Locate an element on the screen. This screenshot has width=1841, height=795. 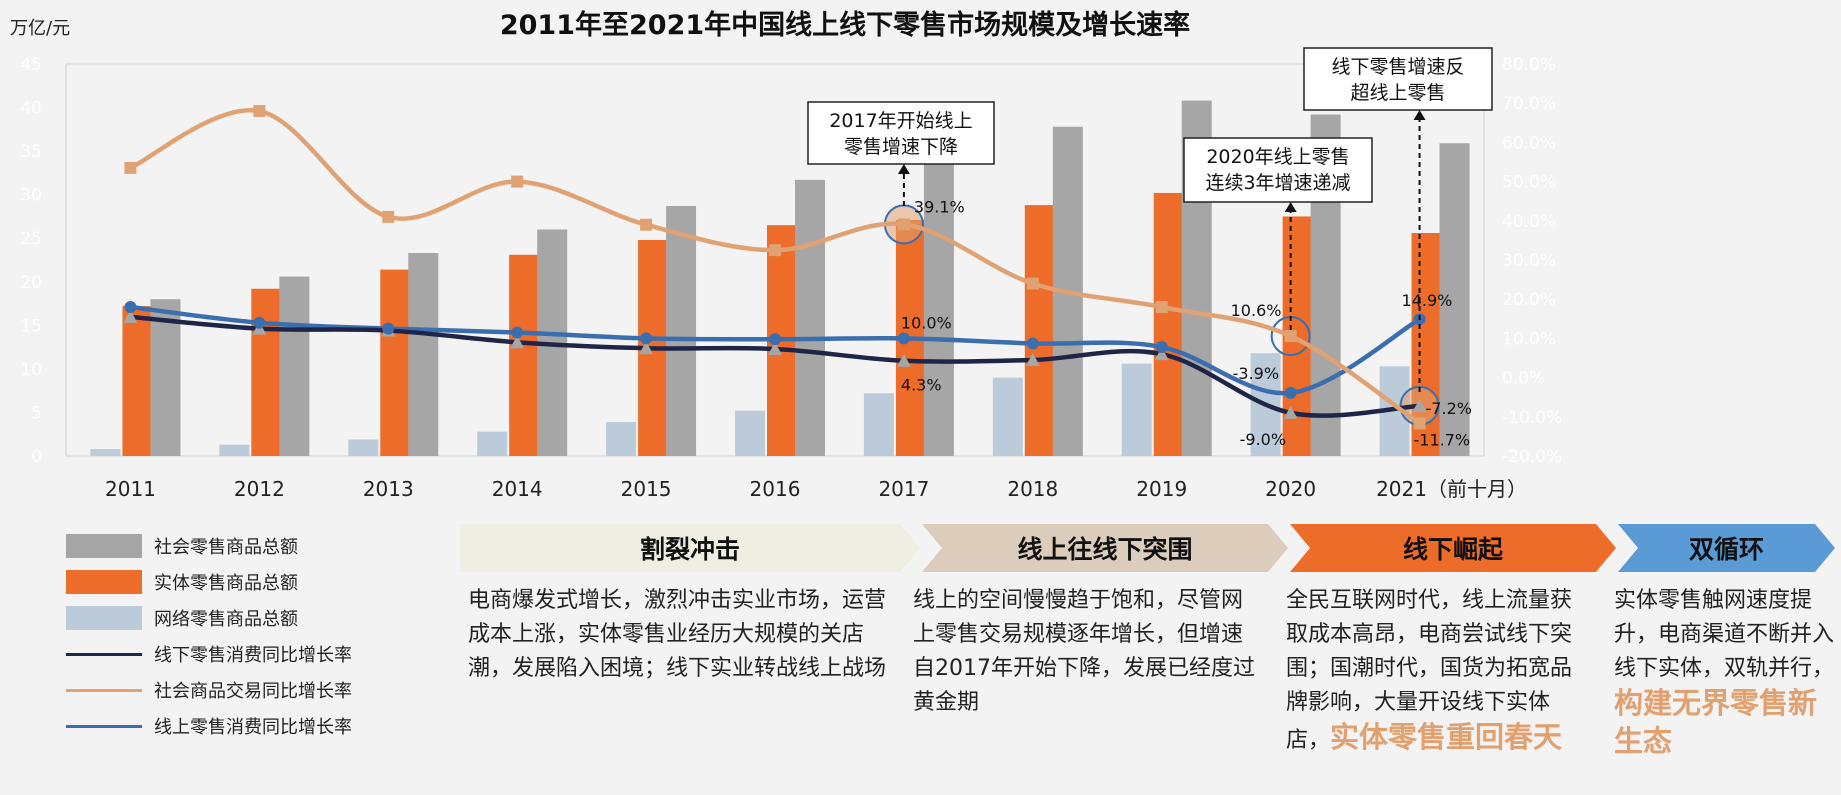
y-right-tick: 0.0% is located at coordinates (1523, 379).